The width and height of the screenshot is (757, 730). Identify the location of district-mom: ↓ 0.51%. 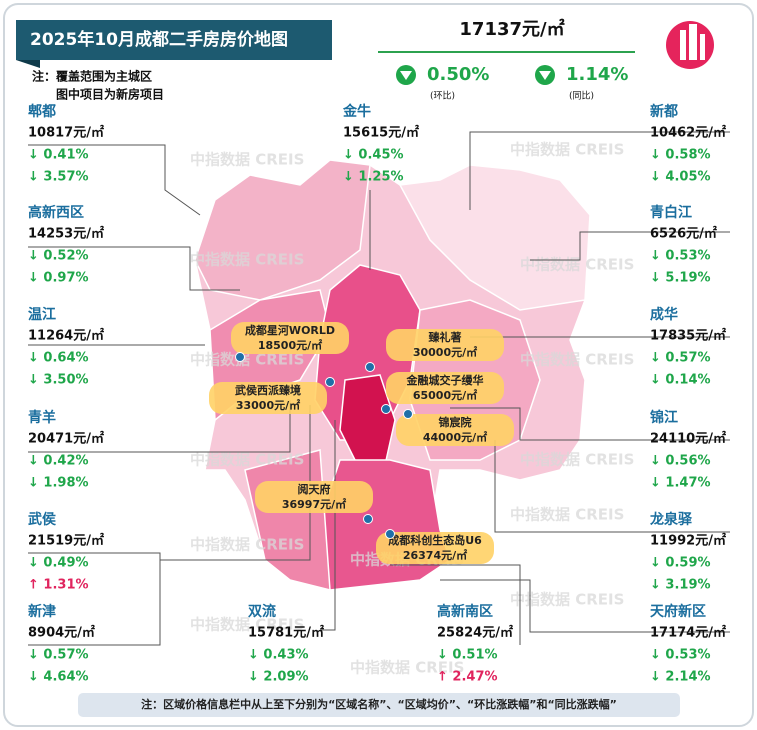
(467, 655).